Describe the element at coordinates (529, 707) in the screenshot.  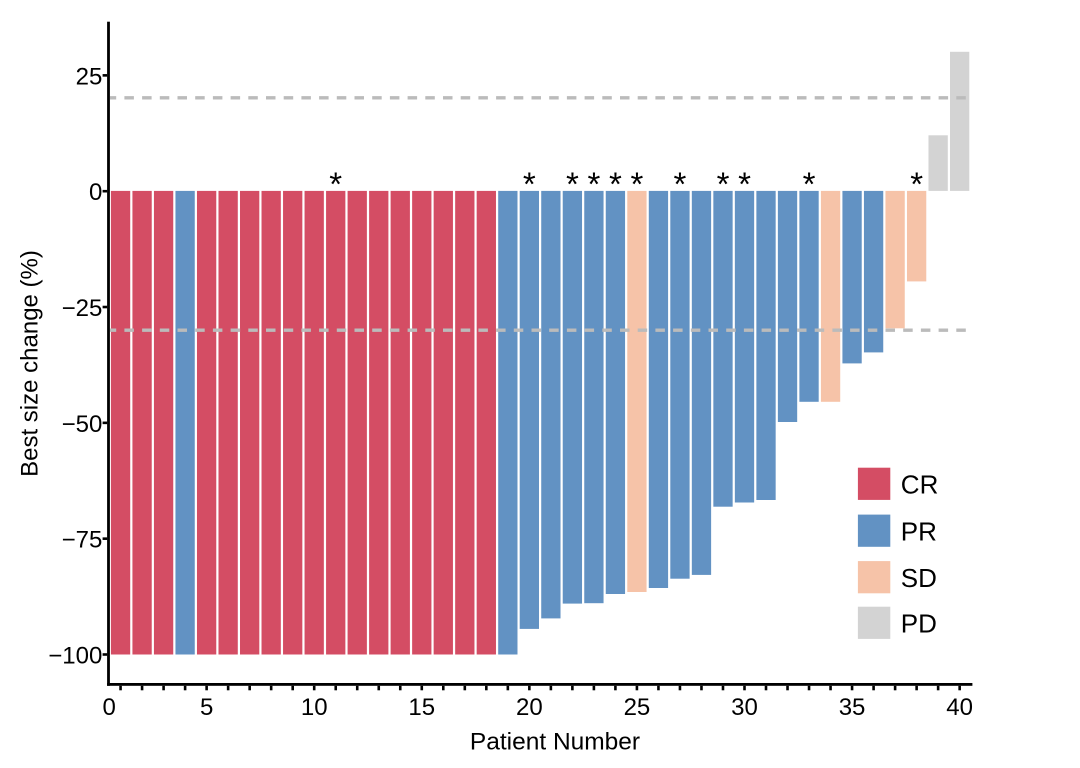
I see `svg-text: 20` at that location.